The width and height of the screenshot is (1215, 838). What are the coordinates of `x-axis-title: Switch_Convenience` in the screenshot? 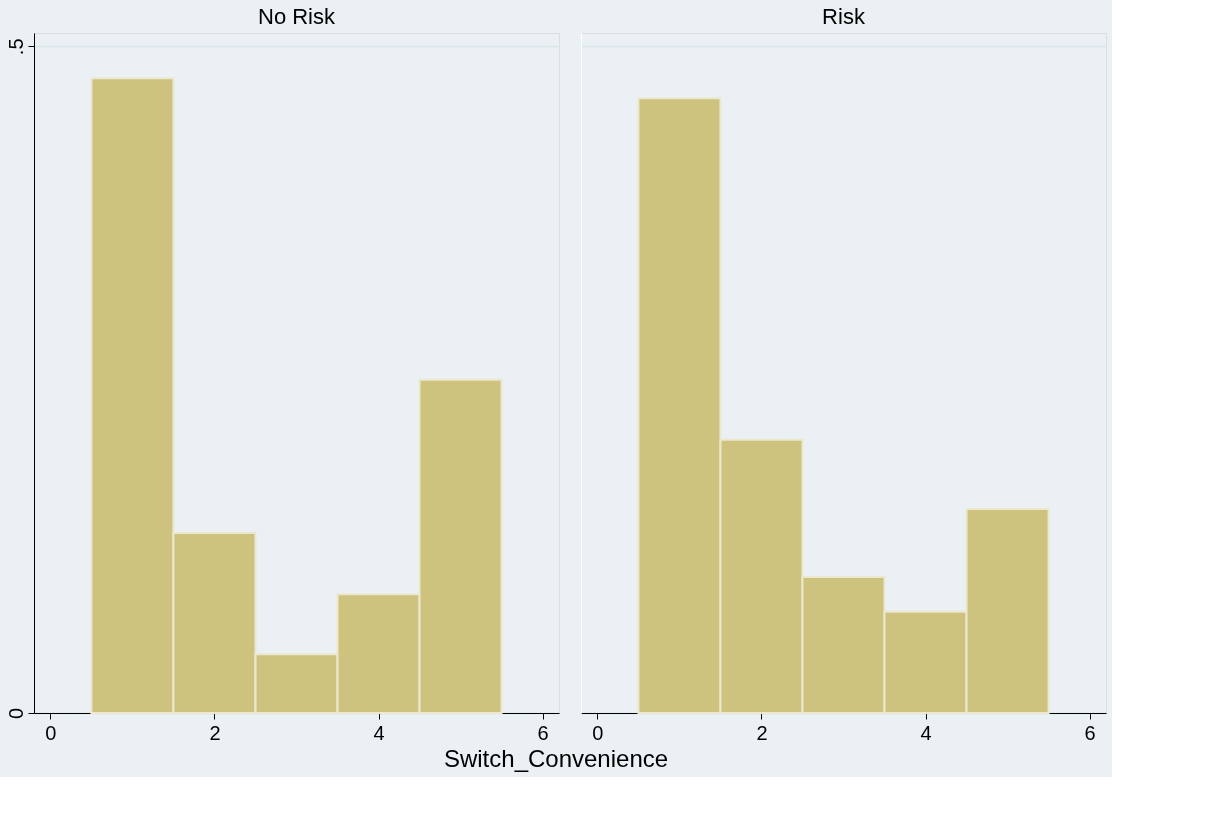 It's located at (556, 758).